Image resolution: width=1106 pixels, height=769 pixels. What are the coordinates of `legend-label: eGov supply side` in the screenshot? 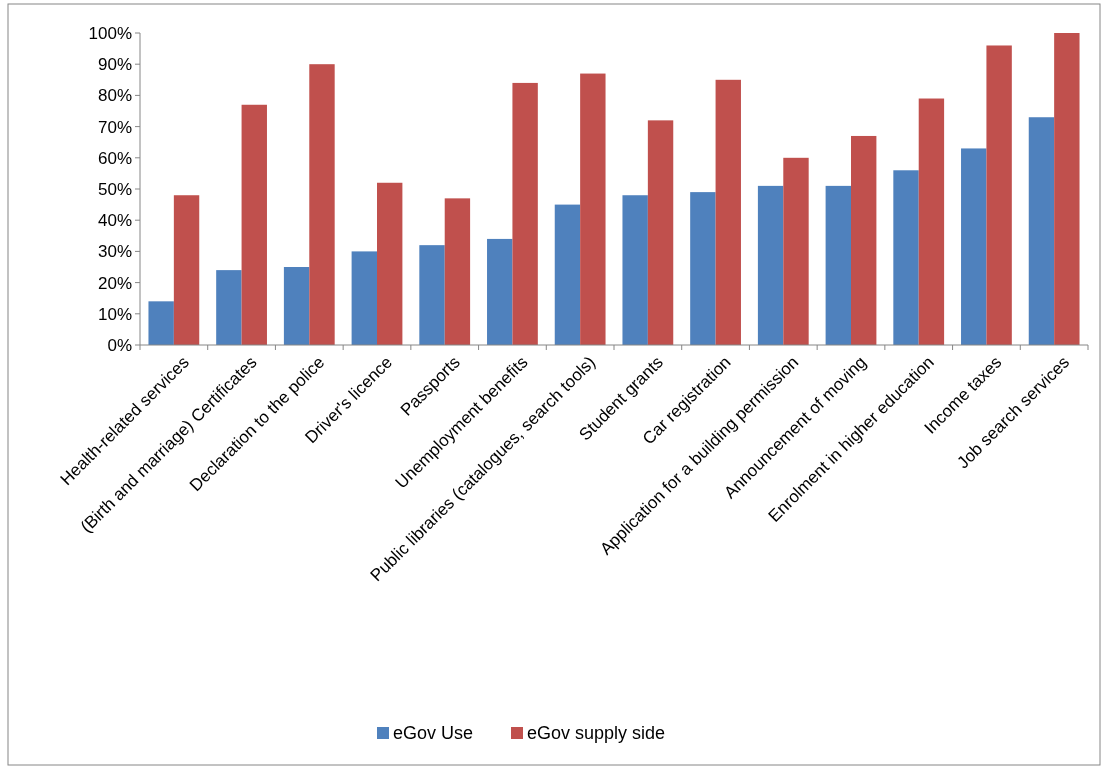 It's located at (596, 733).